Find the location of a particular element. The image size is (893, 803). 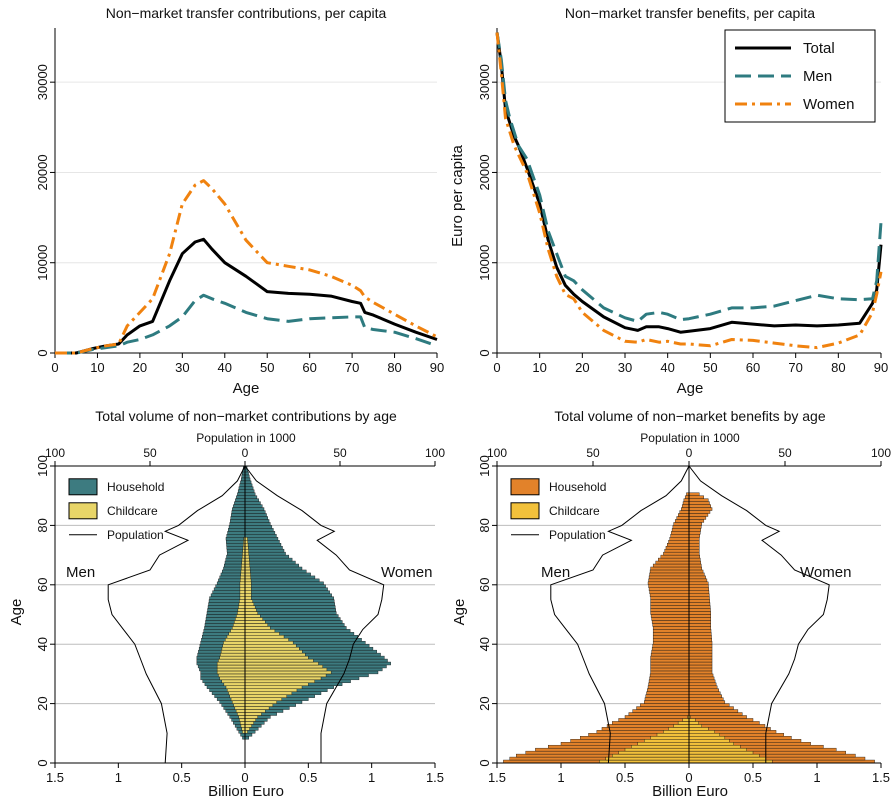

x-tick-label: 1 is located at coordinates (560, 777).